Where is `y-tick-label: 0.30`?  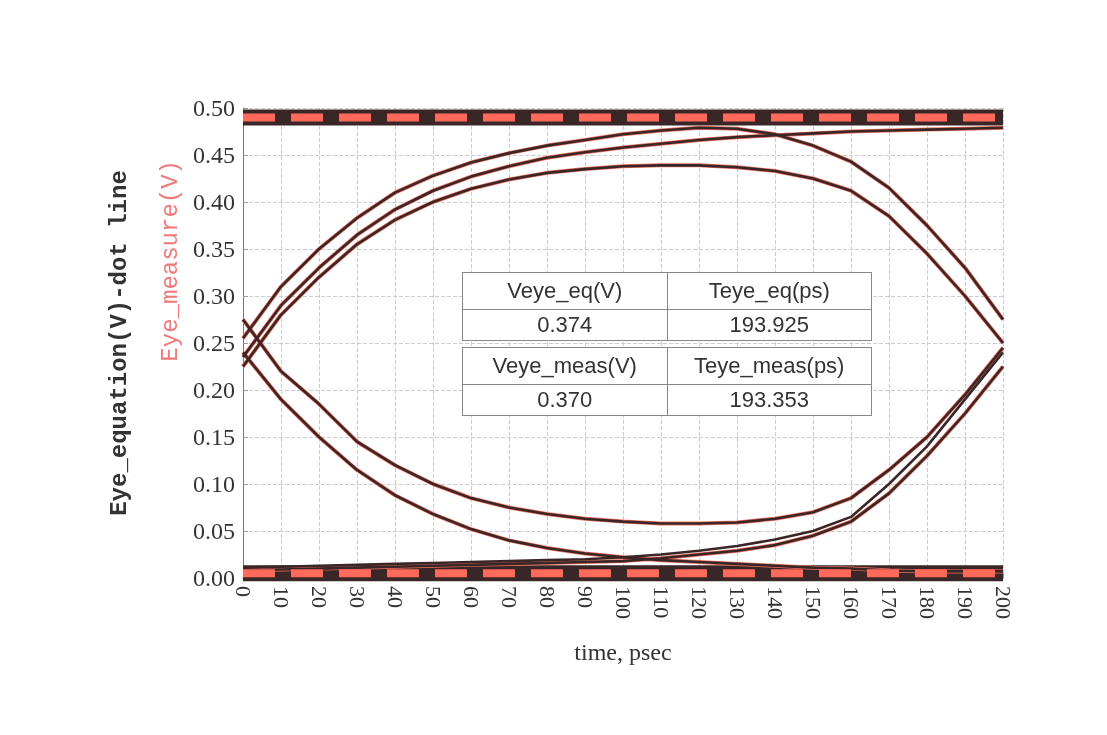
y-tick-label: 0.30 is located at coordinates (214, 296).